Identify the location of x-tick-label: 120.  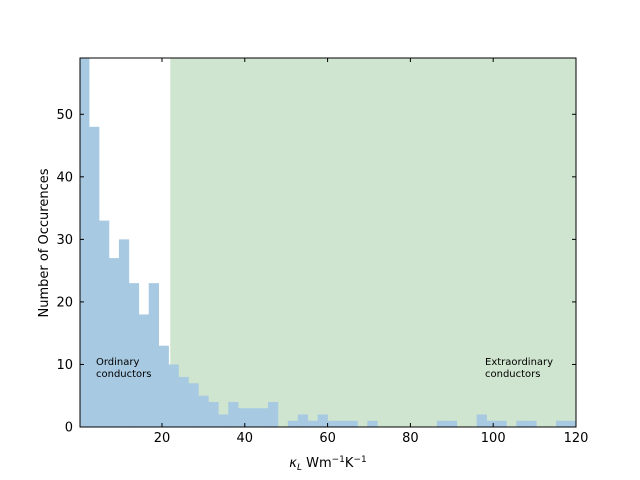
(576, 438).